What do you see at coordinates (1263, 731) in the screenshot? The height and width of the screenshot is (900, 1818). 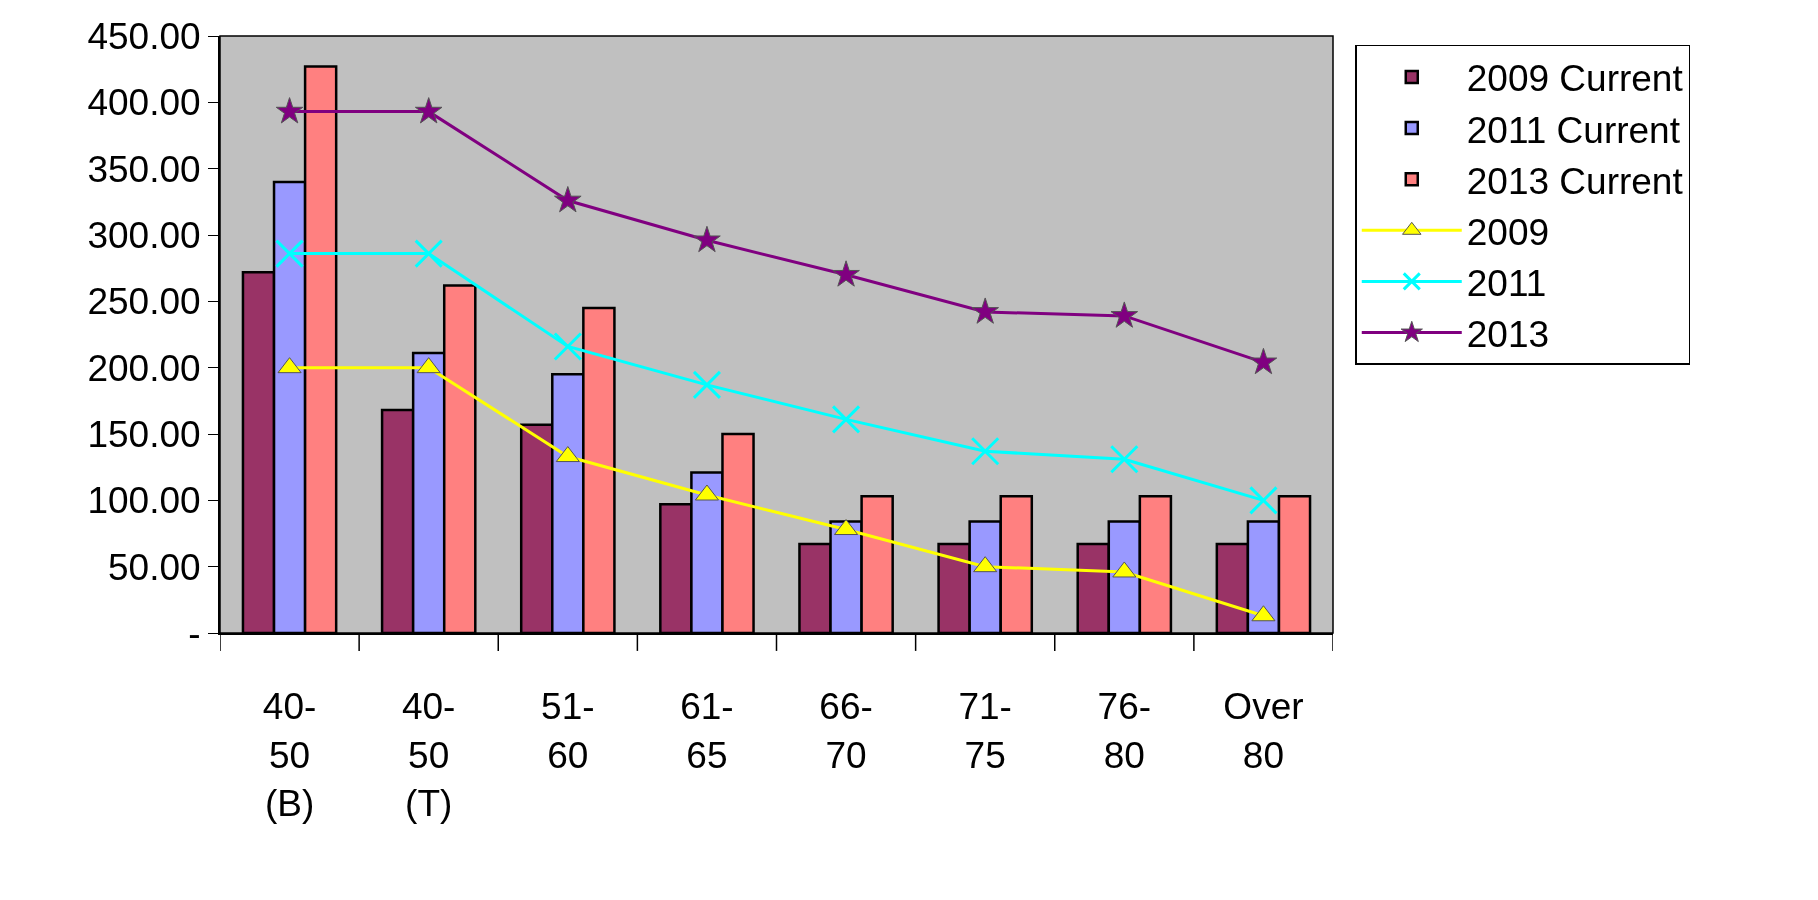 I see `x-tick-label: Over 80` at bounding box center [1263, 731].